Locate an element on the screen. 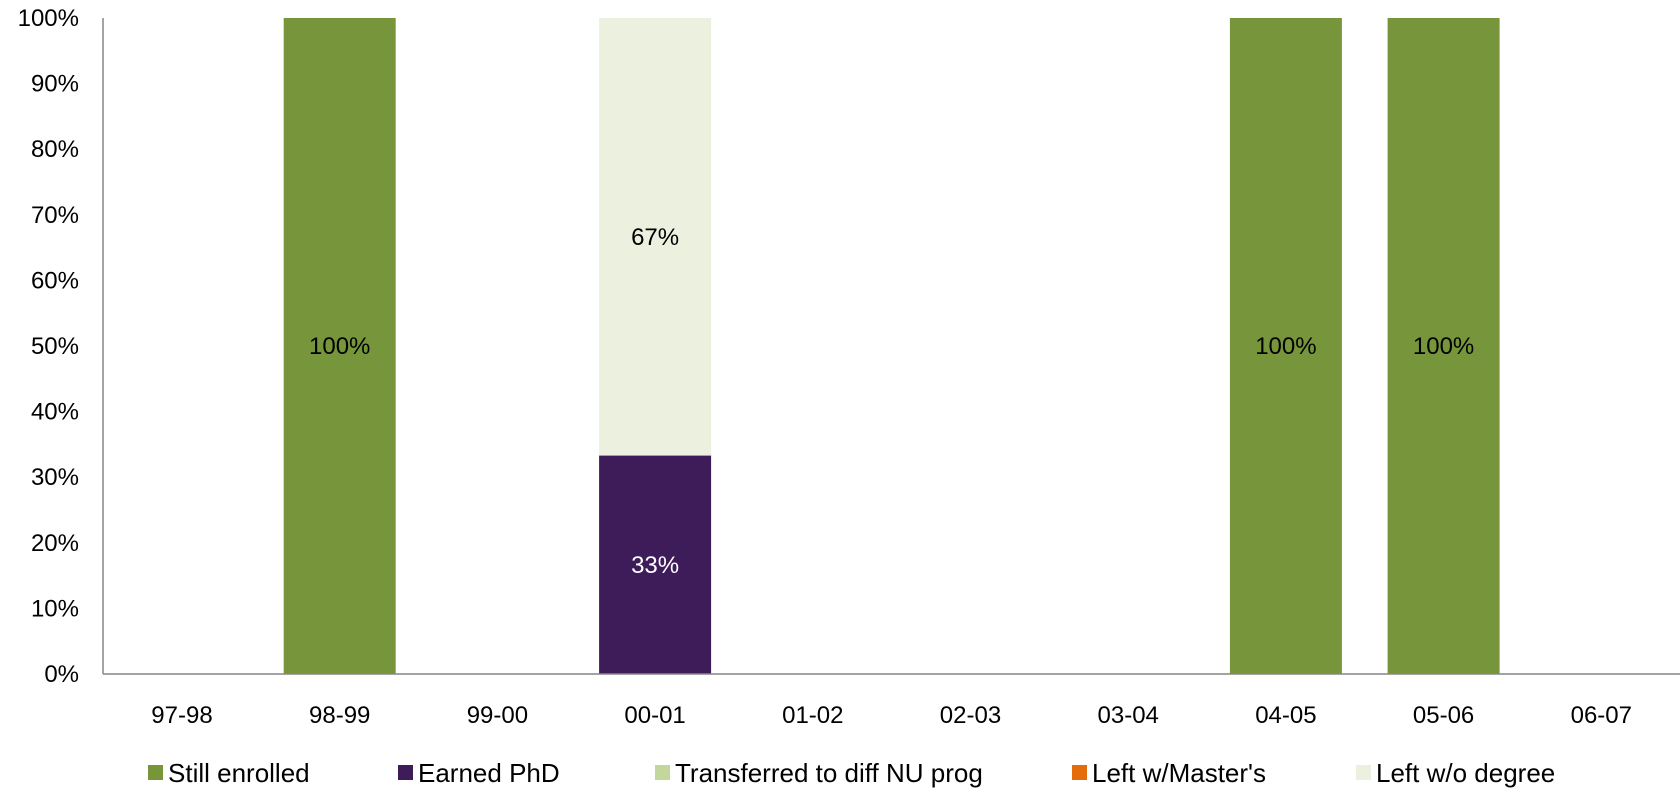  data-label-still-enrolled-05-06: 100% is located at coordinates (1443, 346).